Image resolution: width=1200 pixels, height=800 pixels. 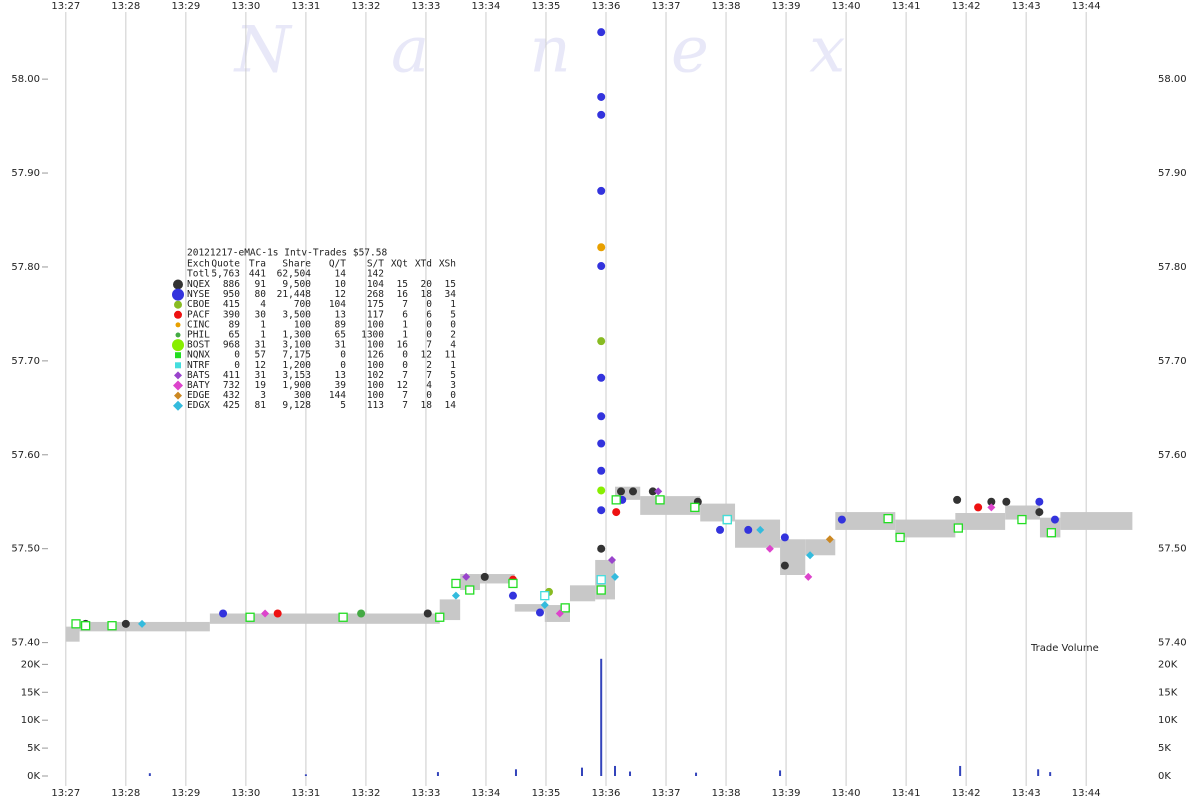 What do you see at coordinates (447, 264) in the screenshot?
I see `legend-header: XSh` at bounding box center [447, 264].